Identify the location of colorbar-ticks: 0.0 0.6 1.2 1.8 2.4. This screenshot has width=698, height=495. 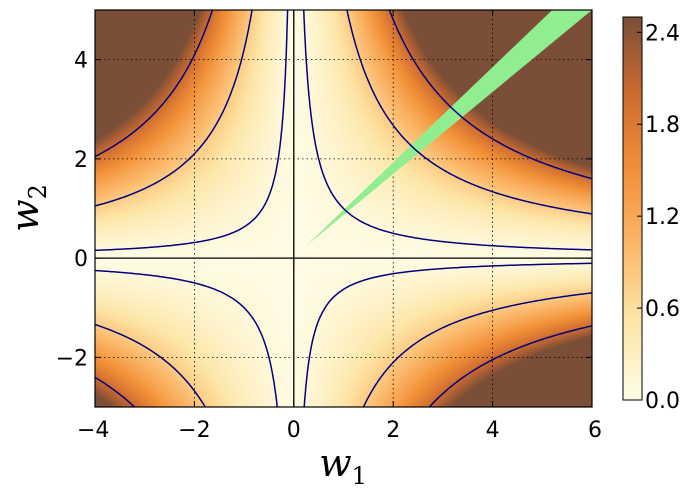
(658, 217).